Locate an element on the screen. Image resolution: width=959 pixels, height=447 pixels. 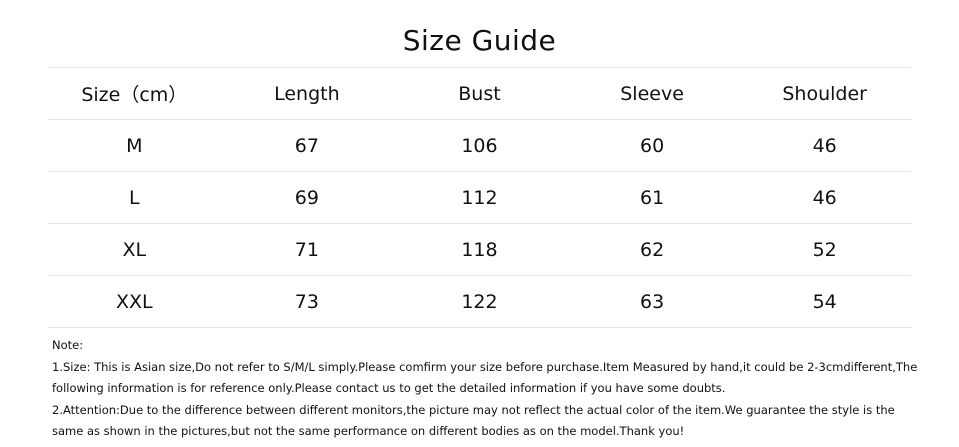
table-cell: 67 is located at coordinates (307, 145).